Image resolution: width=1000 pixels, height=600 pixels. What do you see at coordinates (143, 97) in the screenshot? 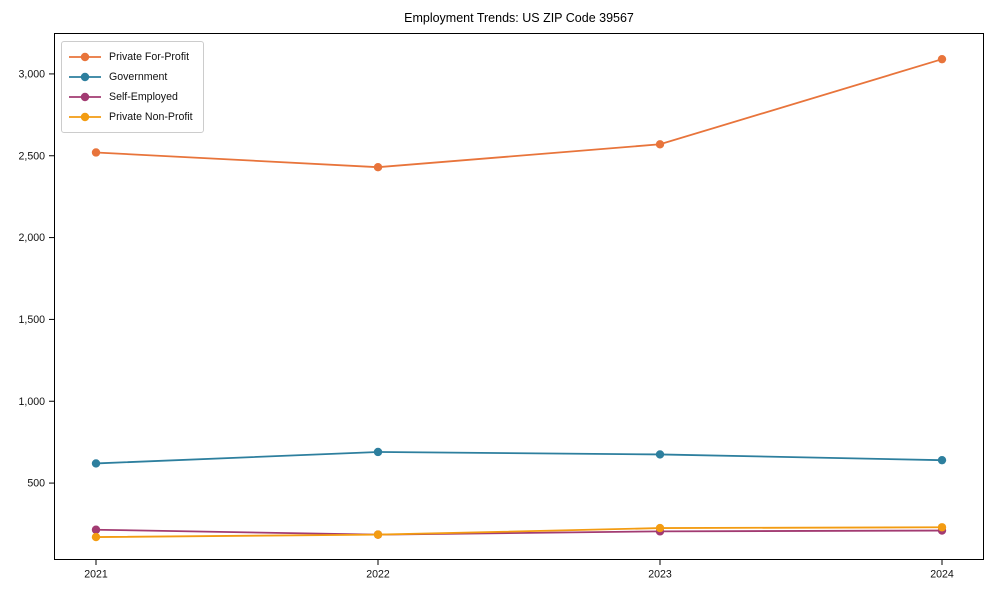
I see `legend-label: Self-Employed` at bounding box center [143, 97].